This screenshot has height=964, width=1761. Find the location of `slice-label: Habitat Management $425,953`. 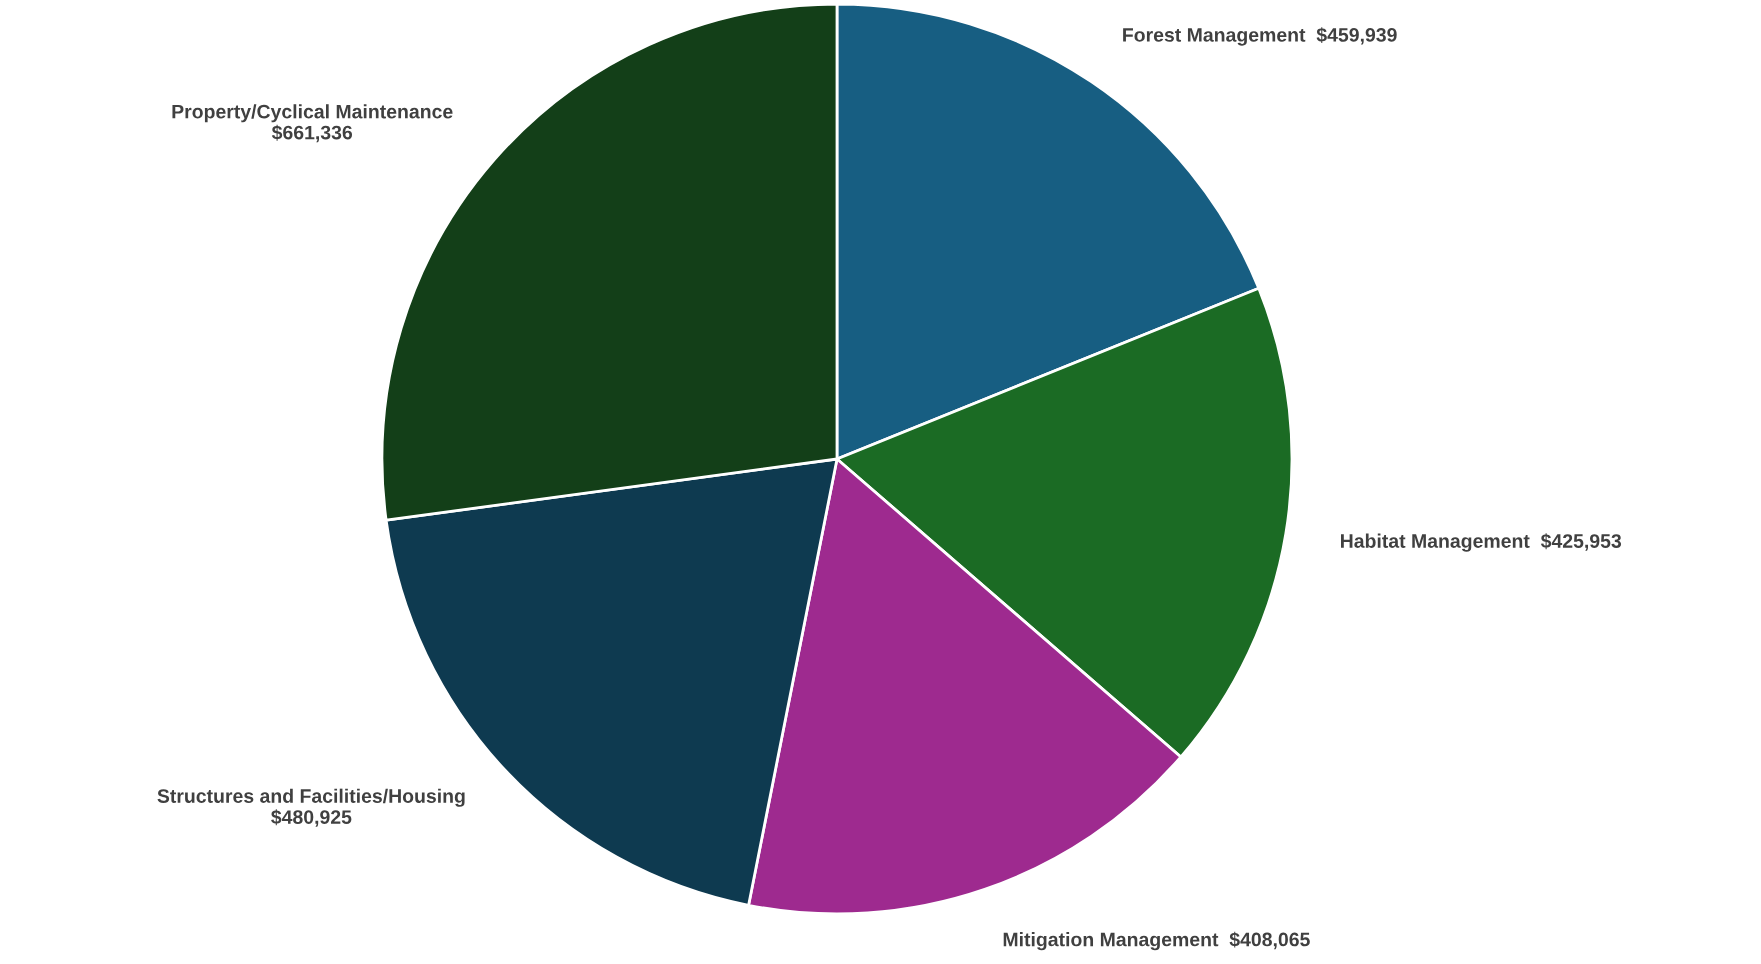

slice-label: Habitat Management $425,953 is located at coordinates (1481, 542).